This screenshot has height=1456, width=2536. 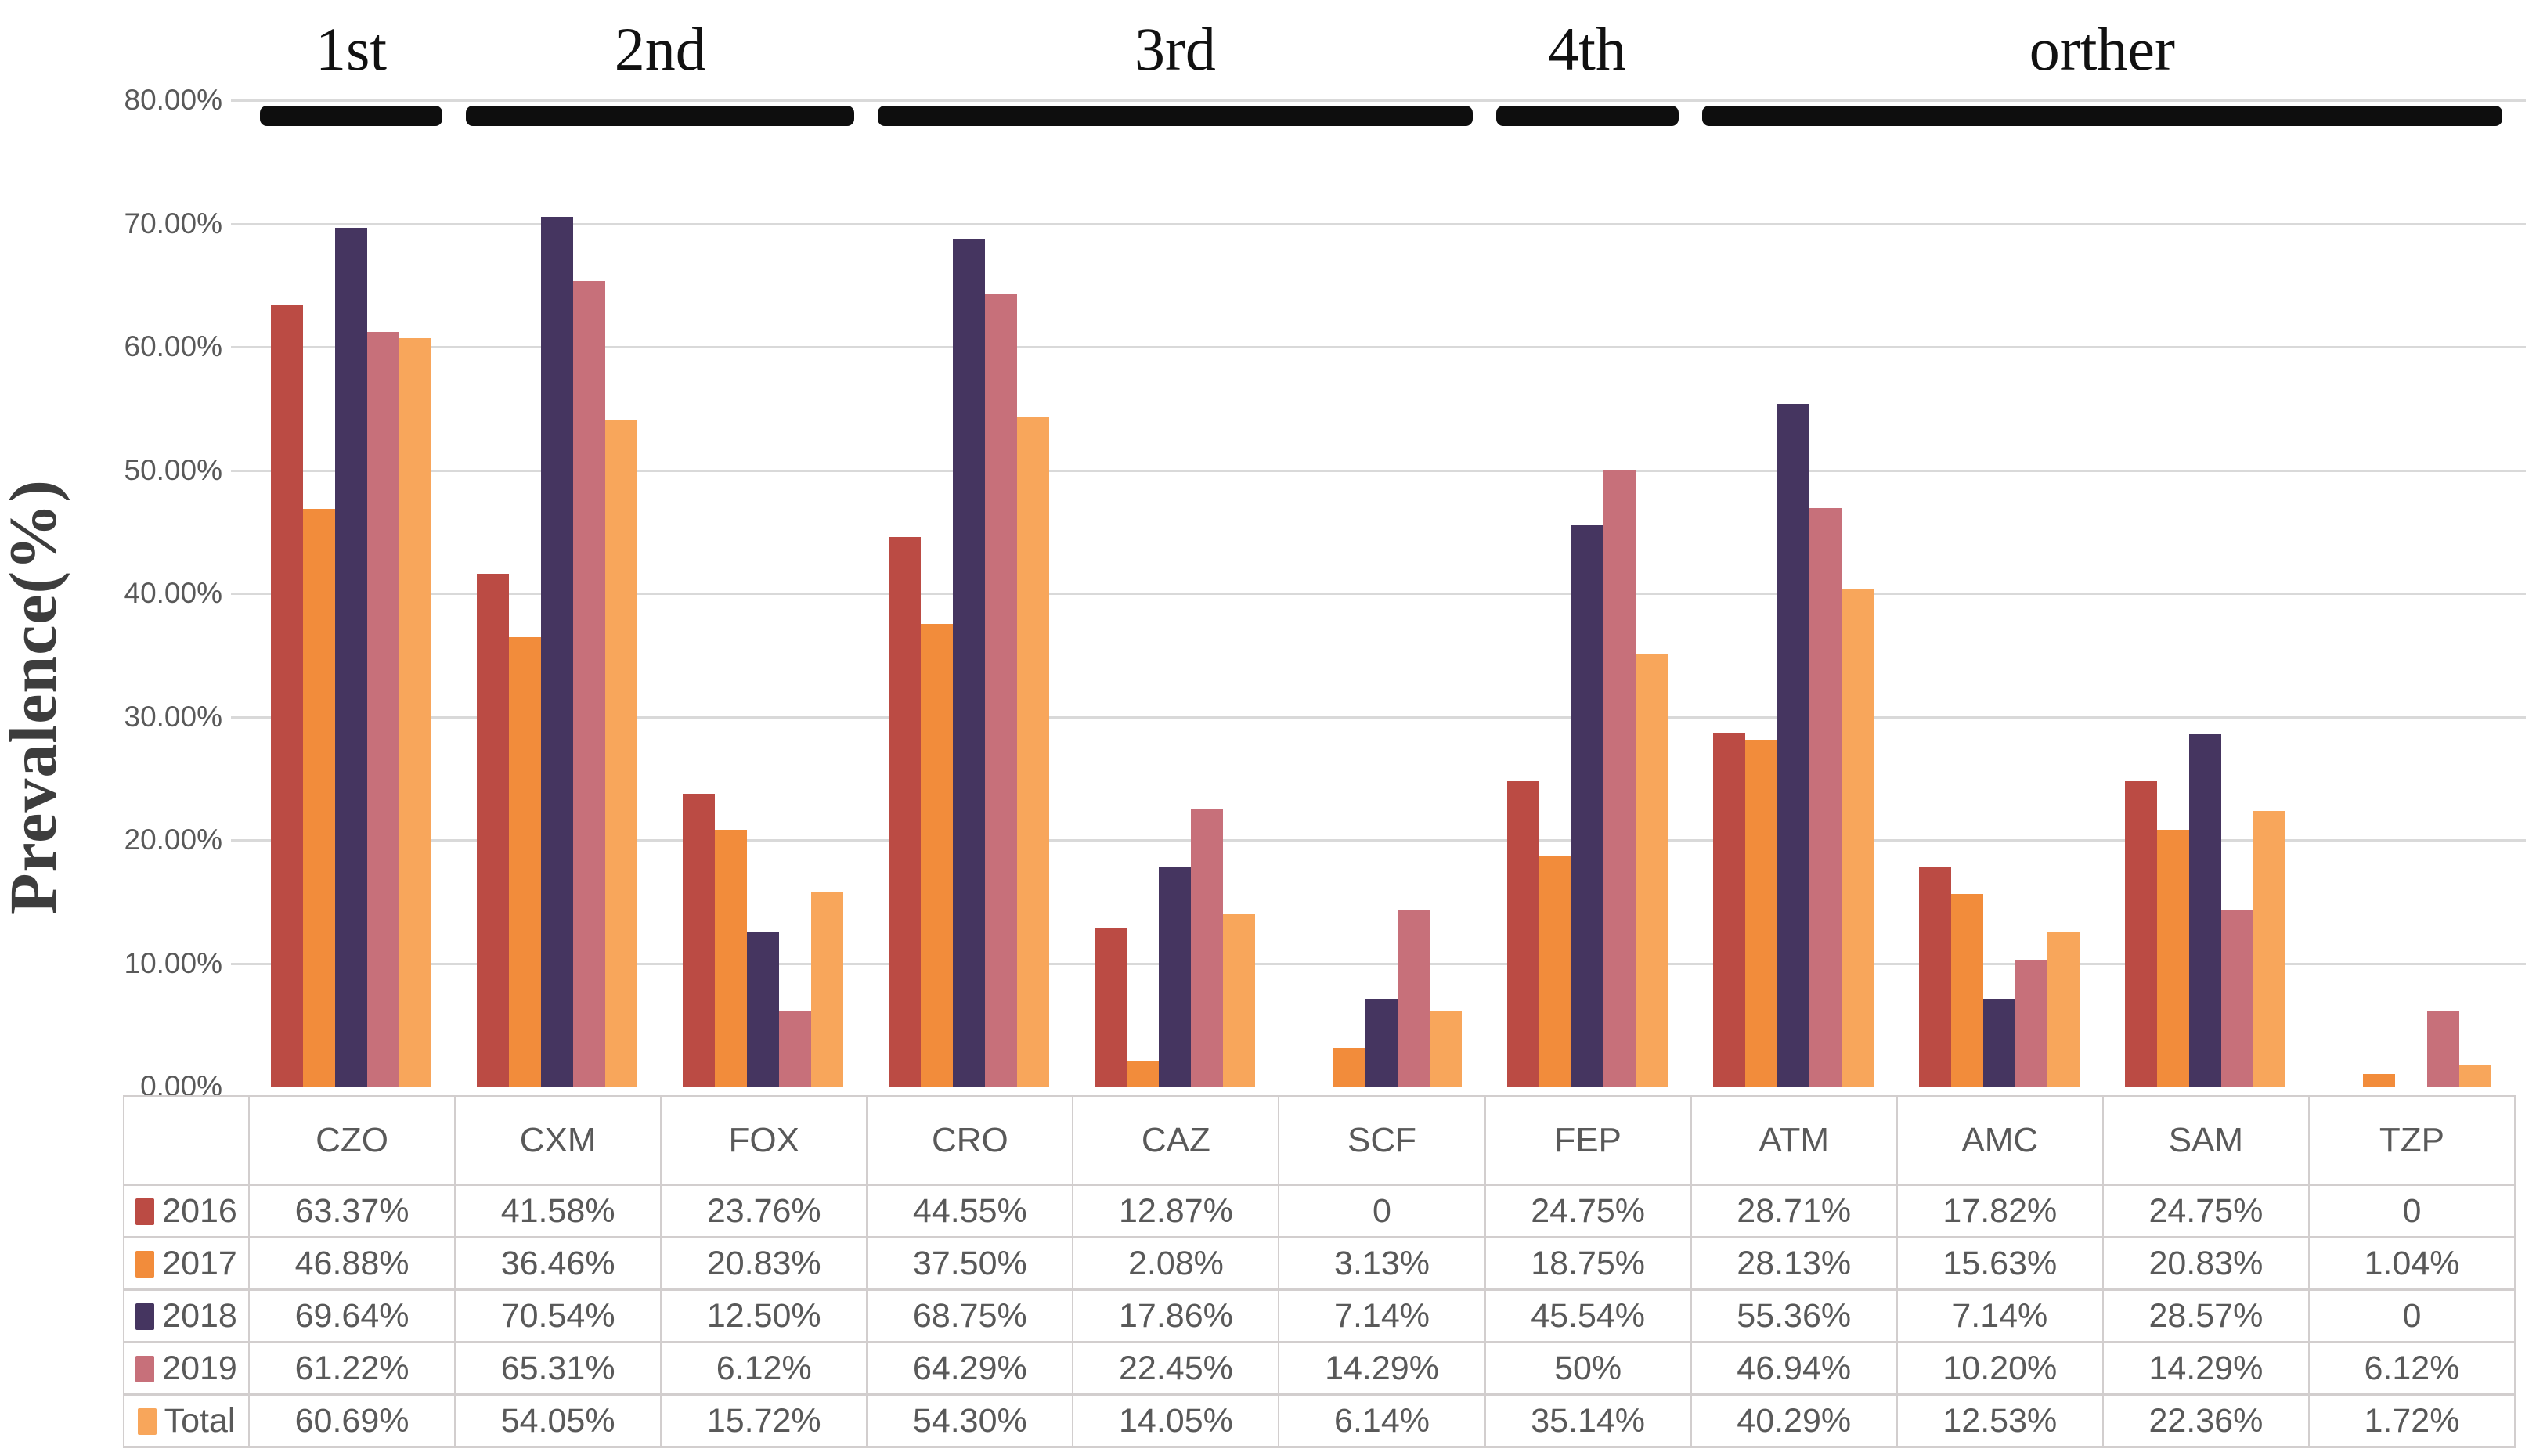 What do you see at coordinates (2102, 49) in the screenshot?
I see `group-label-orther: orther` at bounding box center [2102, 49].